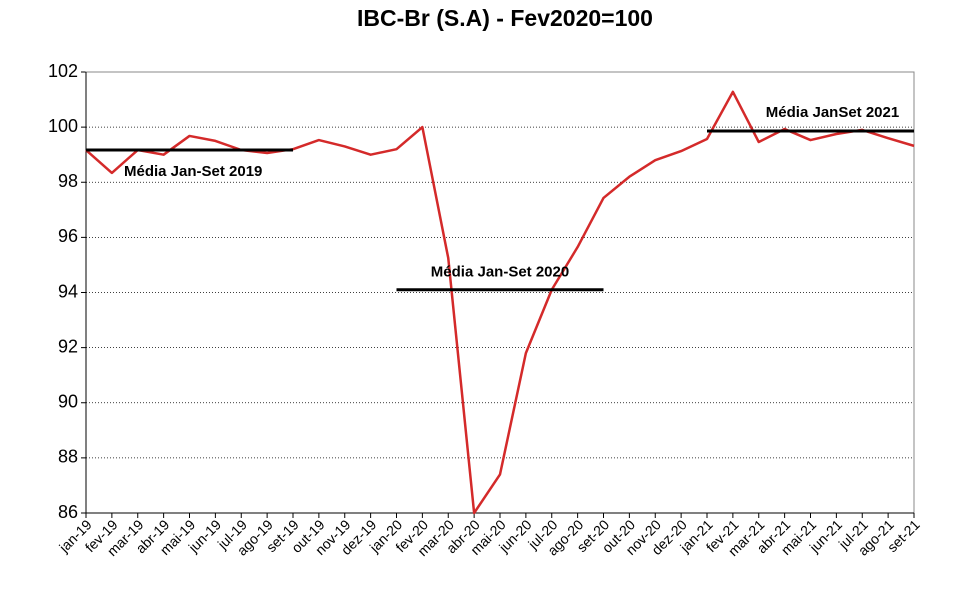 This screenshot has height=605, width=972. What do you see at coordinates (63, 71) in the screenshot?
I see `y-tick-label: 102` at bounding box center [63, 71].